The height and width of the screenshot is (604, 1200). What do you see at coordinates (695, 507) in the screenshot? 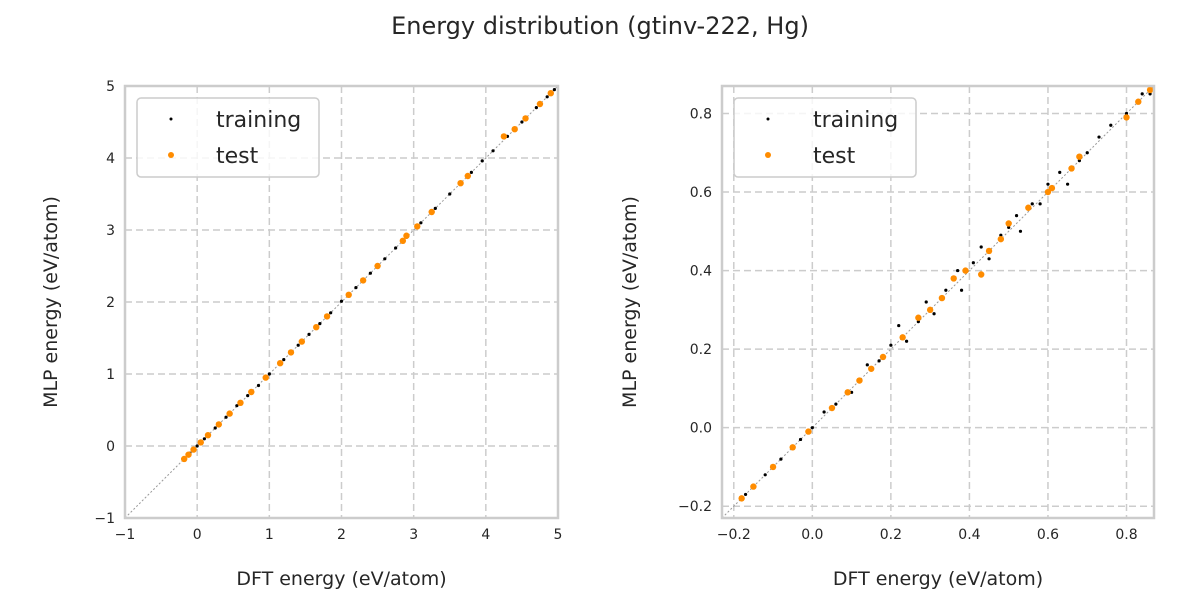
I see `y-tick-label: −0.2` at bounding box center [695, 507].